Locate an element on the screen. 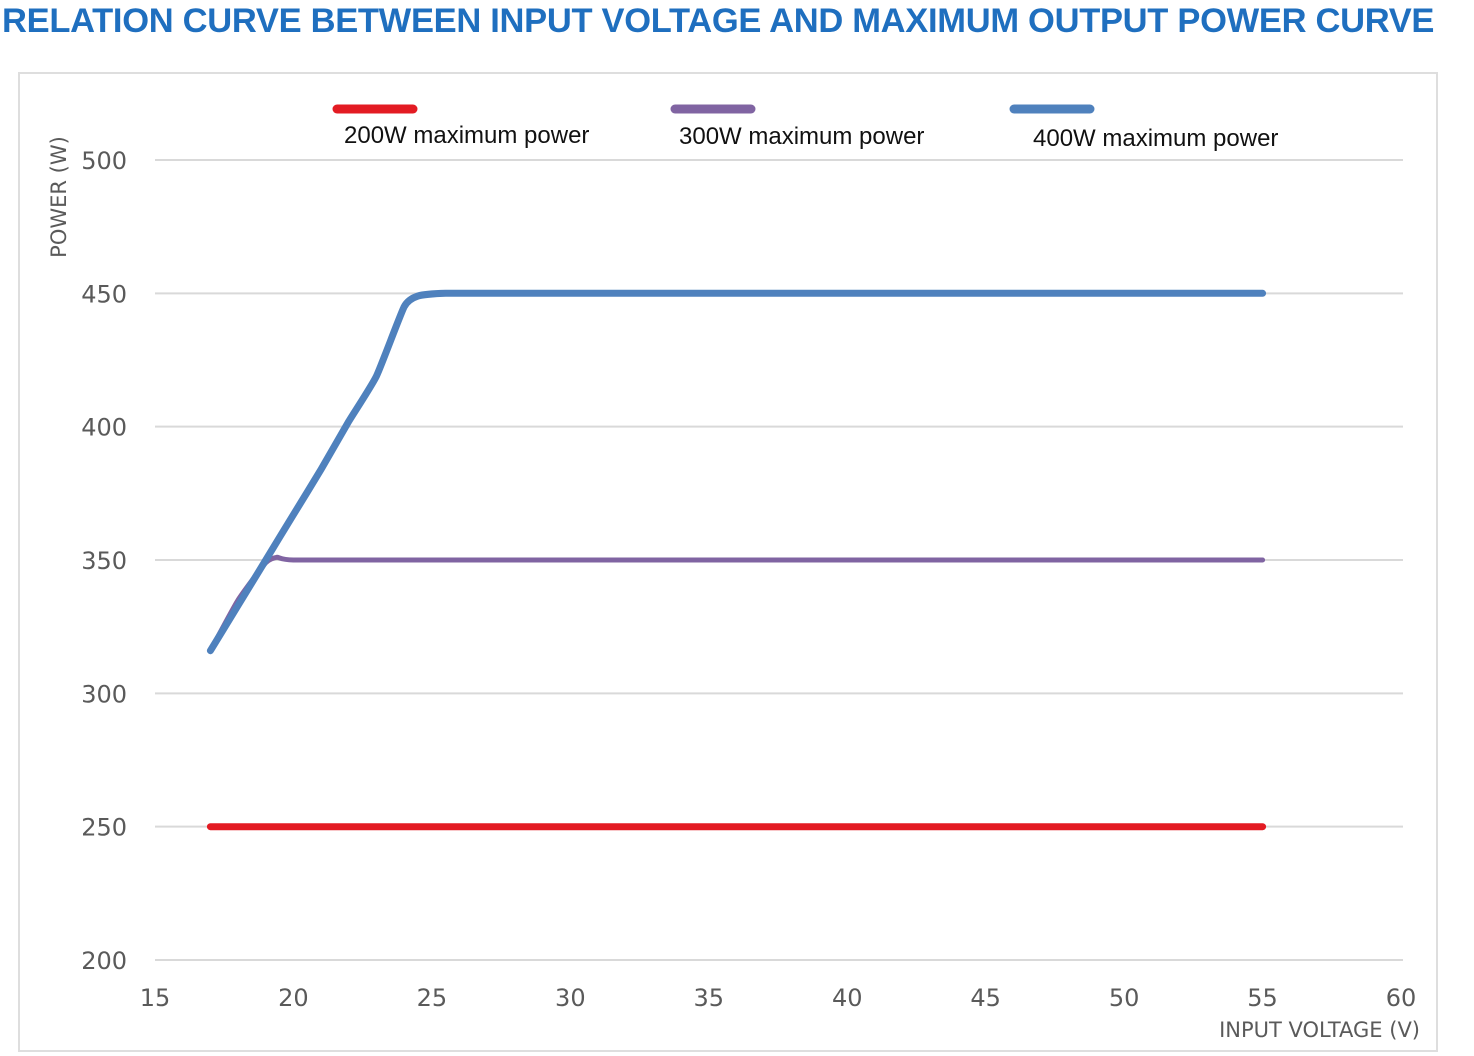  y-tick-label-400: 400 is located at coordinates (104, 428).